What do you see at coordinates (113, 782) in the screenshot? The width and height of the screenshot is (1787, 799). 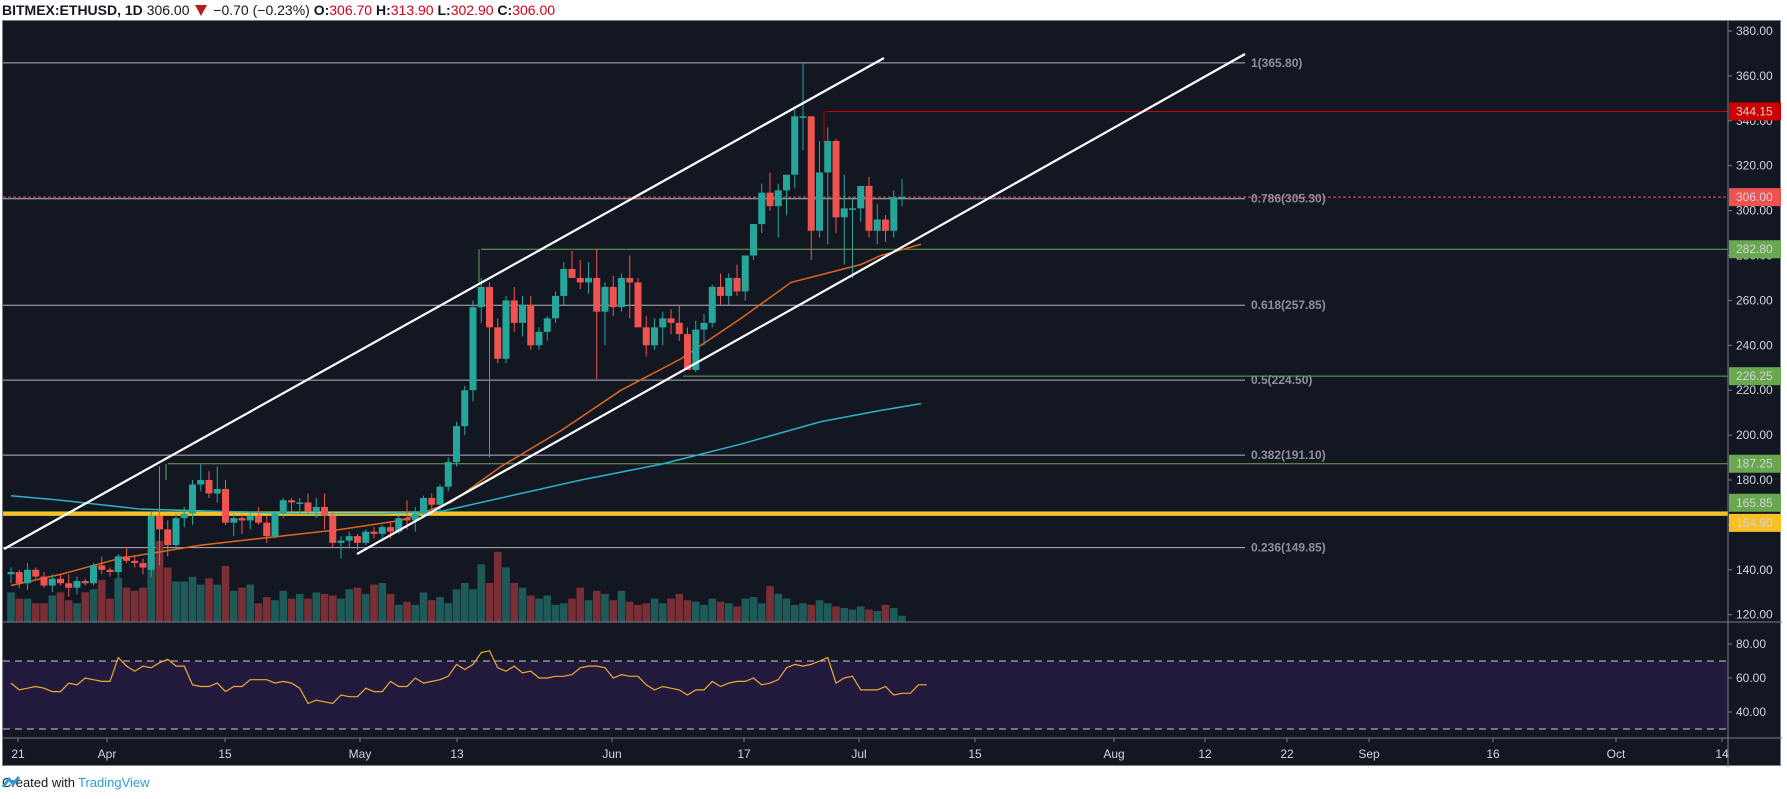 I see `tradingview-link: TradingView` at bounding box center [113, 782].